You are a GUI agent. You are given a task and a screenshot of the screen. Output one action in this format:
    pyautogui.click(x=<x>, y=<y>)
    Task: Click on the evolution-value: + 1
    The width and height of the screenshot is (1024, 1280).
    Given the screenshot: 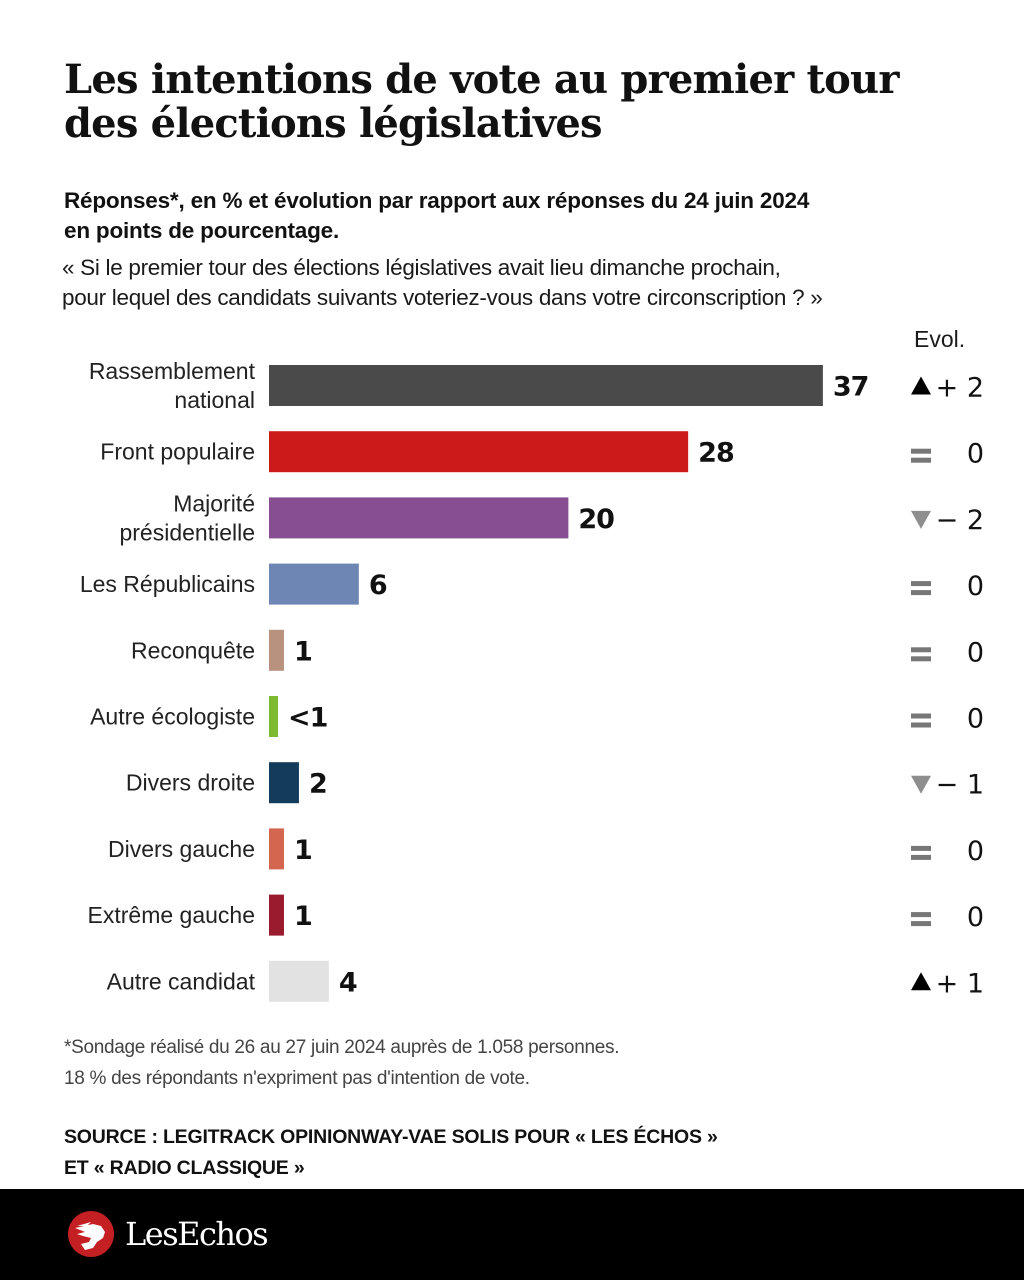 What is the action you would take?
    pyautogui.click(x=960, y=983)
    